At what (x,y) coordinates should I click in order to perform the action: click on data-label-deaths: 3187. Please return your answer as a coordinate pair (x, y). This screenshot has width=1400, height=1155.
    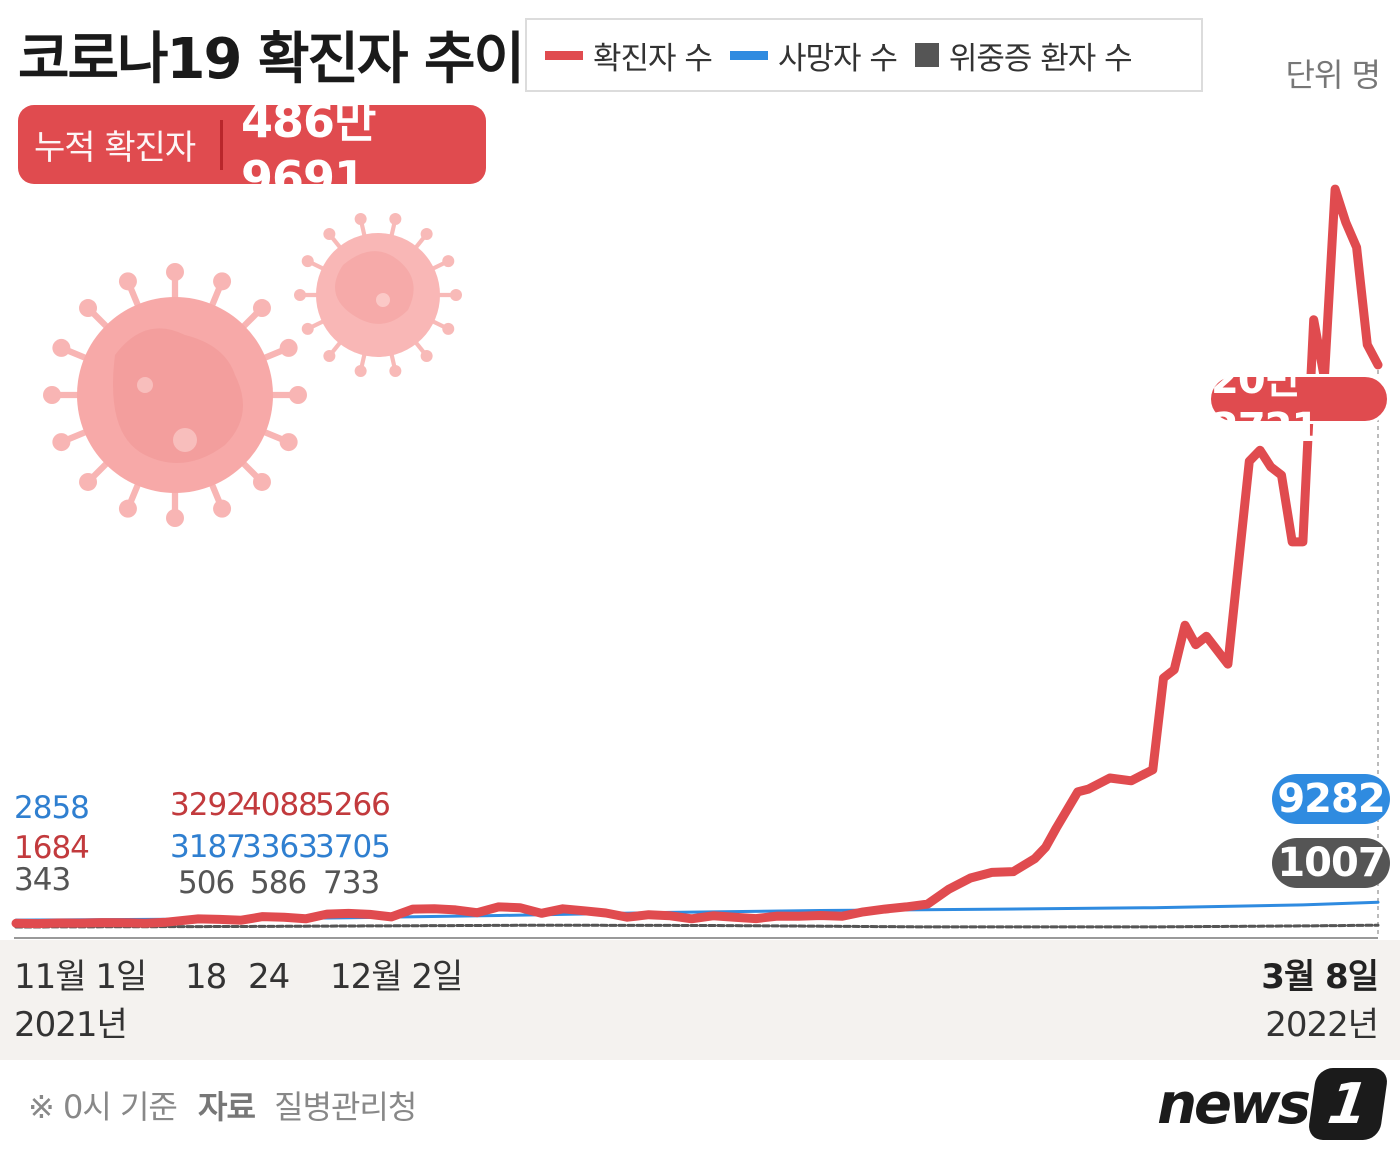
    Looking at the image, I should click on (207, 847).